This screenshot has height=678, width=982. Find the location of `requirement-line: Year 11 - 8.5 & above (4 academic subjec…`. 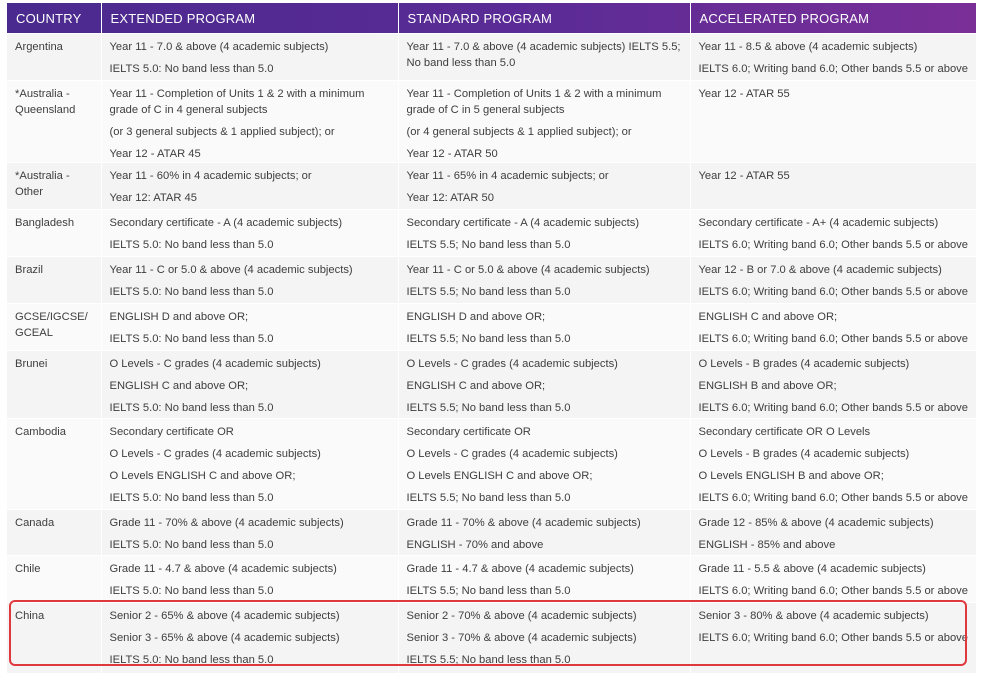

requirement-line: Year 11 - 8.5 & above (4 academic subjec… is located at coordinates (808, 47).